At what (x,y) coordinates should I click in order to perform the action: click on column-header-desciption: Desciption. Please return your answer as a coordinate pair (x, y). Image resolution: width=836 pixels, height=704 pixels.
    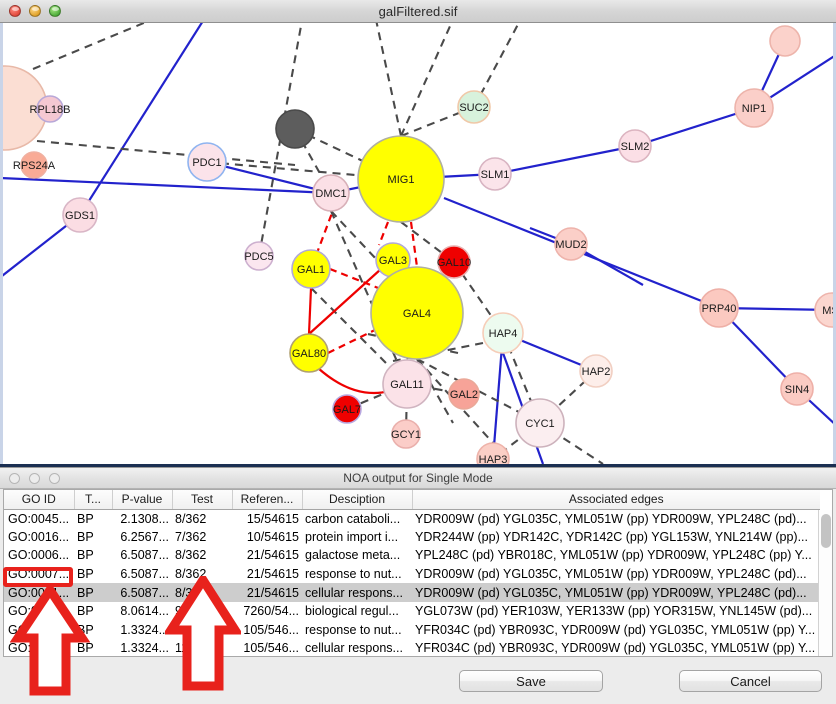
    Looking at the image, I should click on (357, 500).